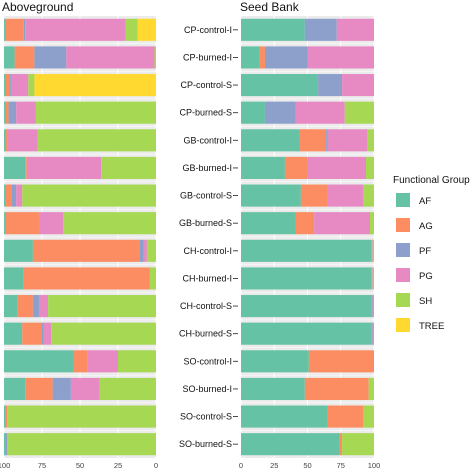 This screenshot has width=474, height=472. What do you see at coordinates (205, 334) in the screenshot?
I see `category-label: CH-burned-S` at bounding box center [205, 334].